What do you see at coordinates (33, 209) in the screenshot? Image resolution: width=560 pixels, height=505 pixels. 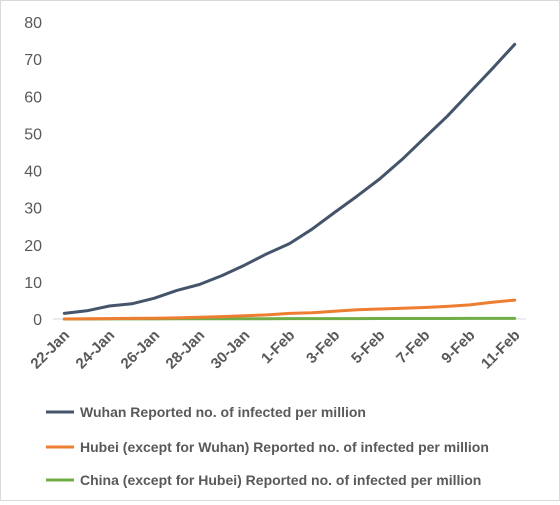 I see `y-tick-label: 30` at bounding box center [33, 209].